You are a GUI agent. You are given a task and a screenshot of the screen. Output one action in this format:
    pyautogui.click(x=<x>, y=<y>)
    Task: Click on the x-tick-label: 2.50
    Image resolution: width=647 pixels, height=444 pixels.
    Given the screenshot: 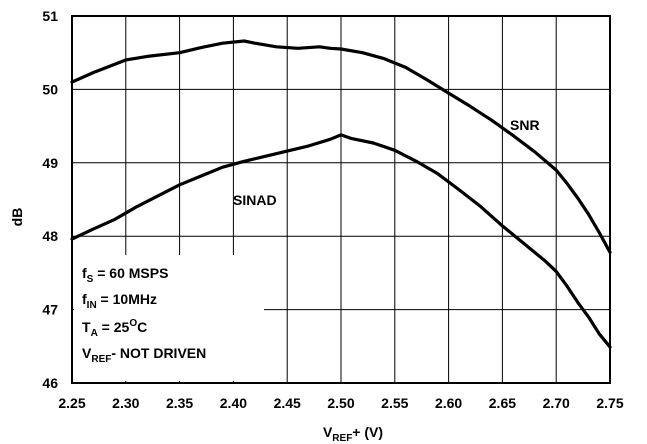 What is the action you would take?
    pyautogui.click(x=340, y=403)
    